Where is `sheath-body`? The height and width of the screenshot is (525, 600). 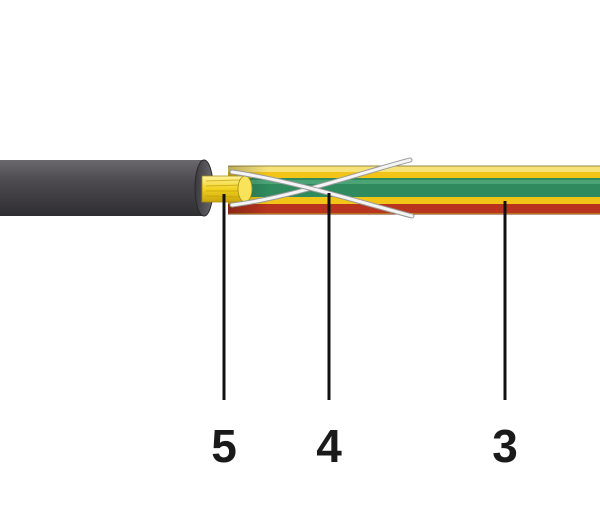 sheath-body is located at coordinates (102, 188).